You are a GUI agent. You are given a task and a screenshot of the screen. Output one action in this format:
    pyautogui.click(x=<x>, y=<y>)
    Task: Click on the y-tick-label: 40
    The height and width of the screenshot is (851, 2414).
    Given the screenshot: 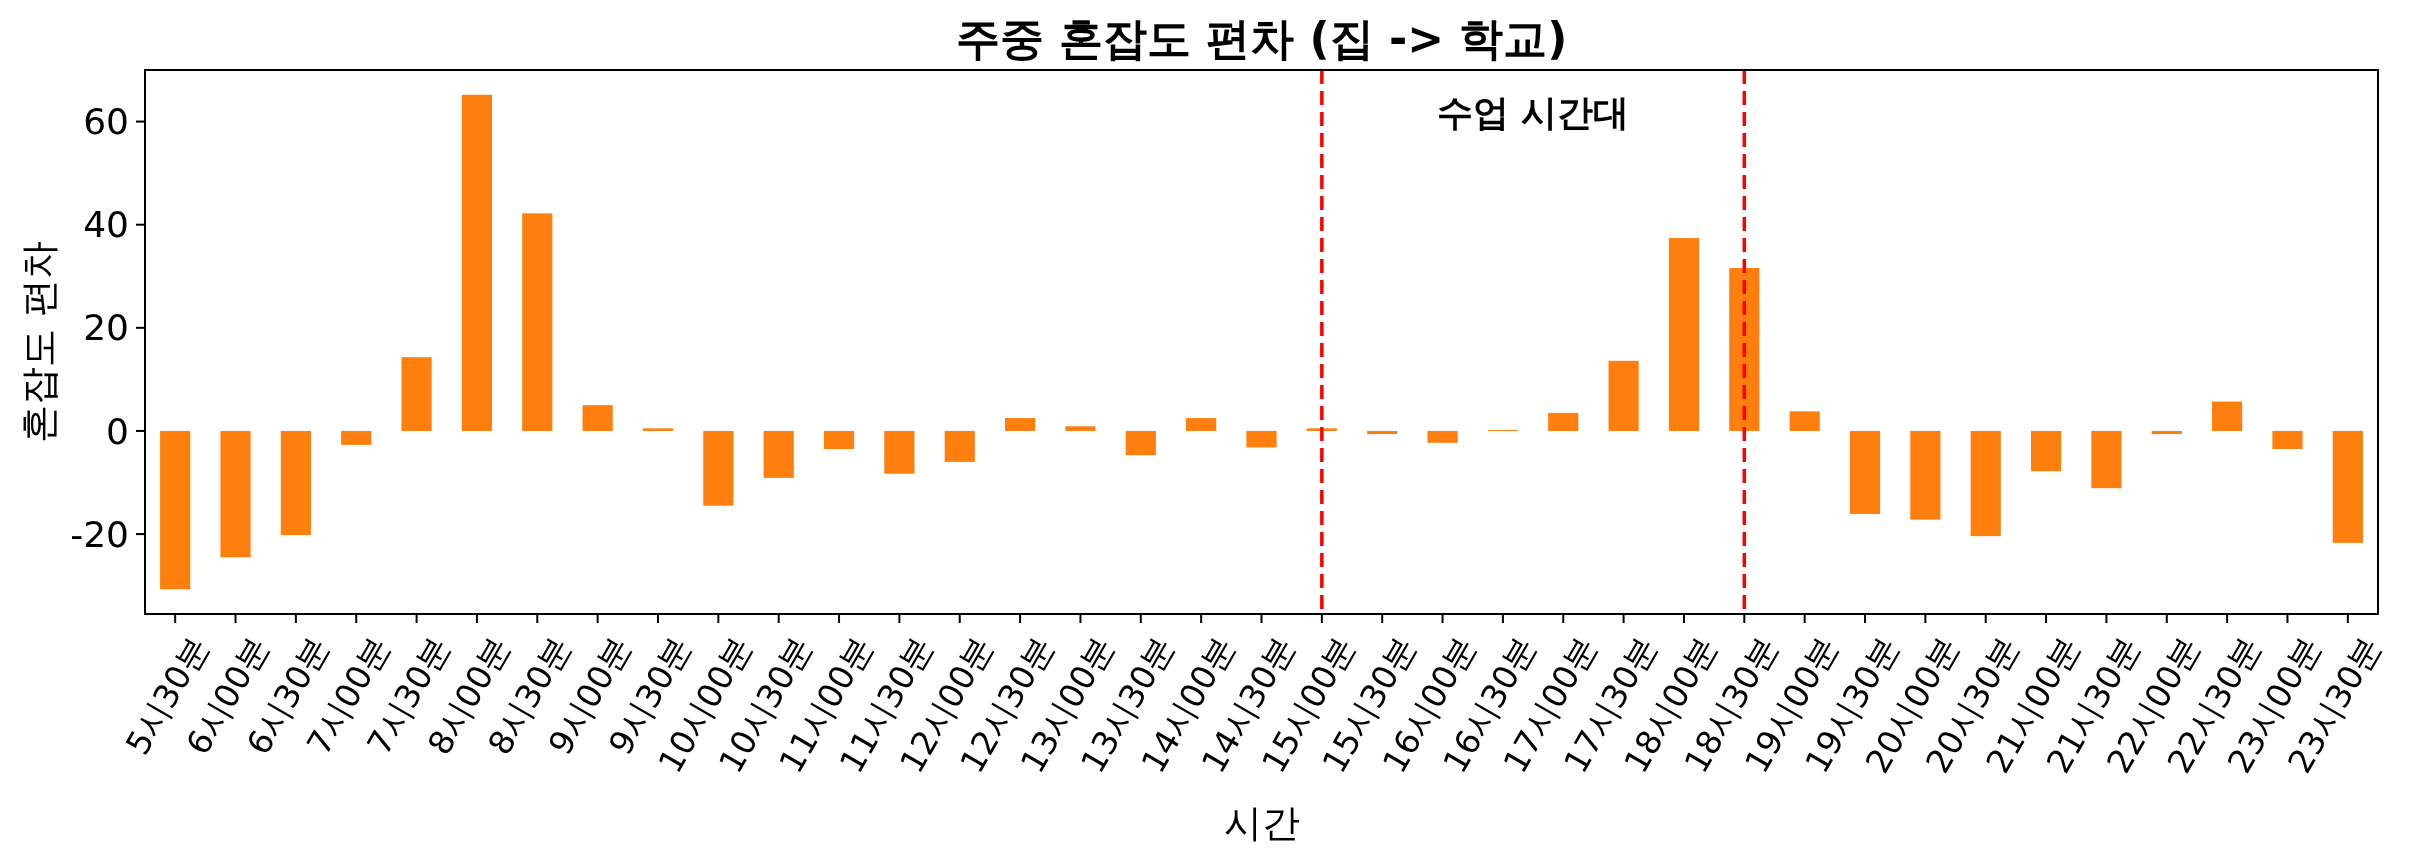 What is the action you would take?
    pyautogui.click(x=106, y=225)
    